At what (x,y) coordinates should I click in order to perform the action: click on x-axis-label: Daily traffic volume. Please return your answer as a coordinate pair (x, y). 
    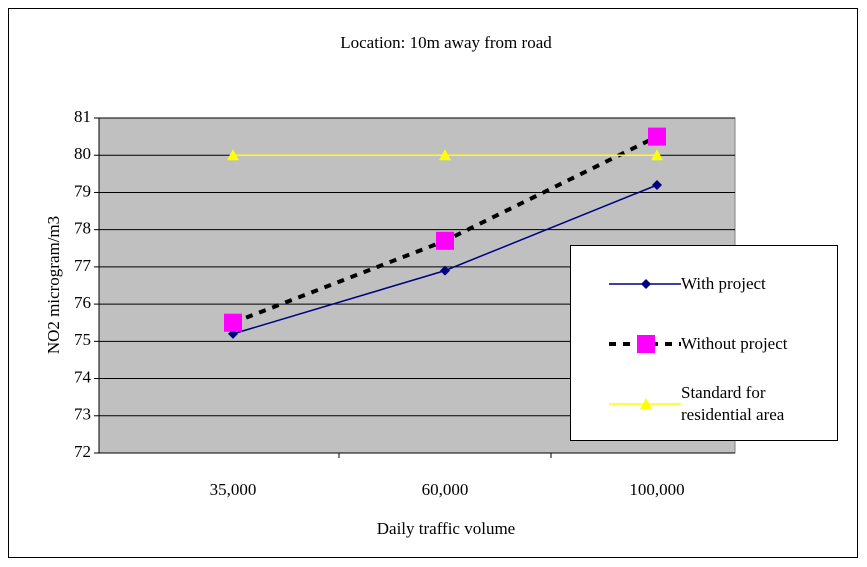
    Looking at the image, I should click on (446, 528).